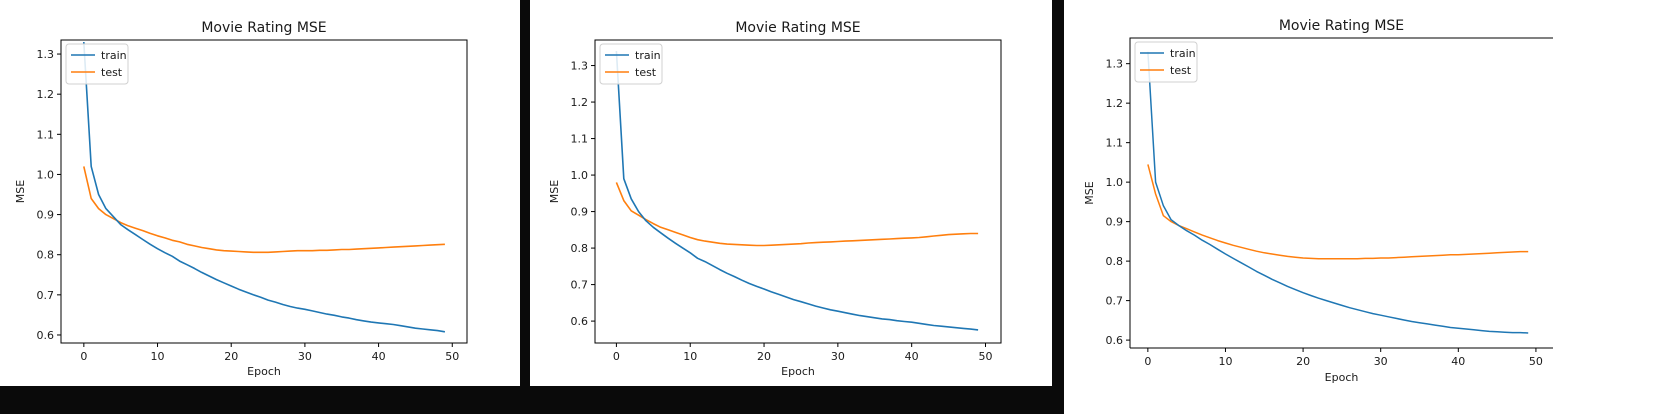 The height and width of the screenshot is (418, 1661). Describe the element at coordinates (525, 207) in the screenshot. I see `separator-left` at that location.